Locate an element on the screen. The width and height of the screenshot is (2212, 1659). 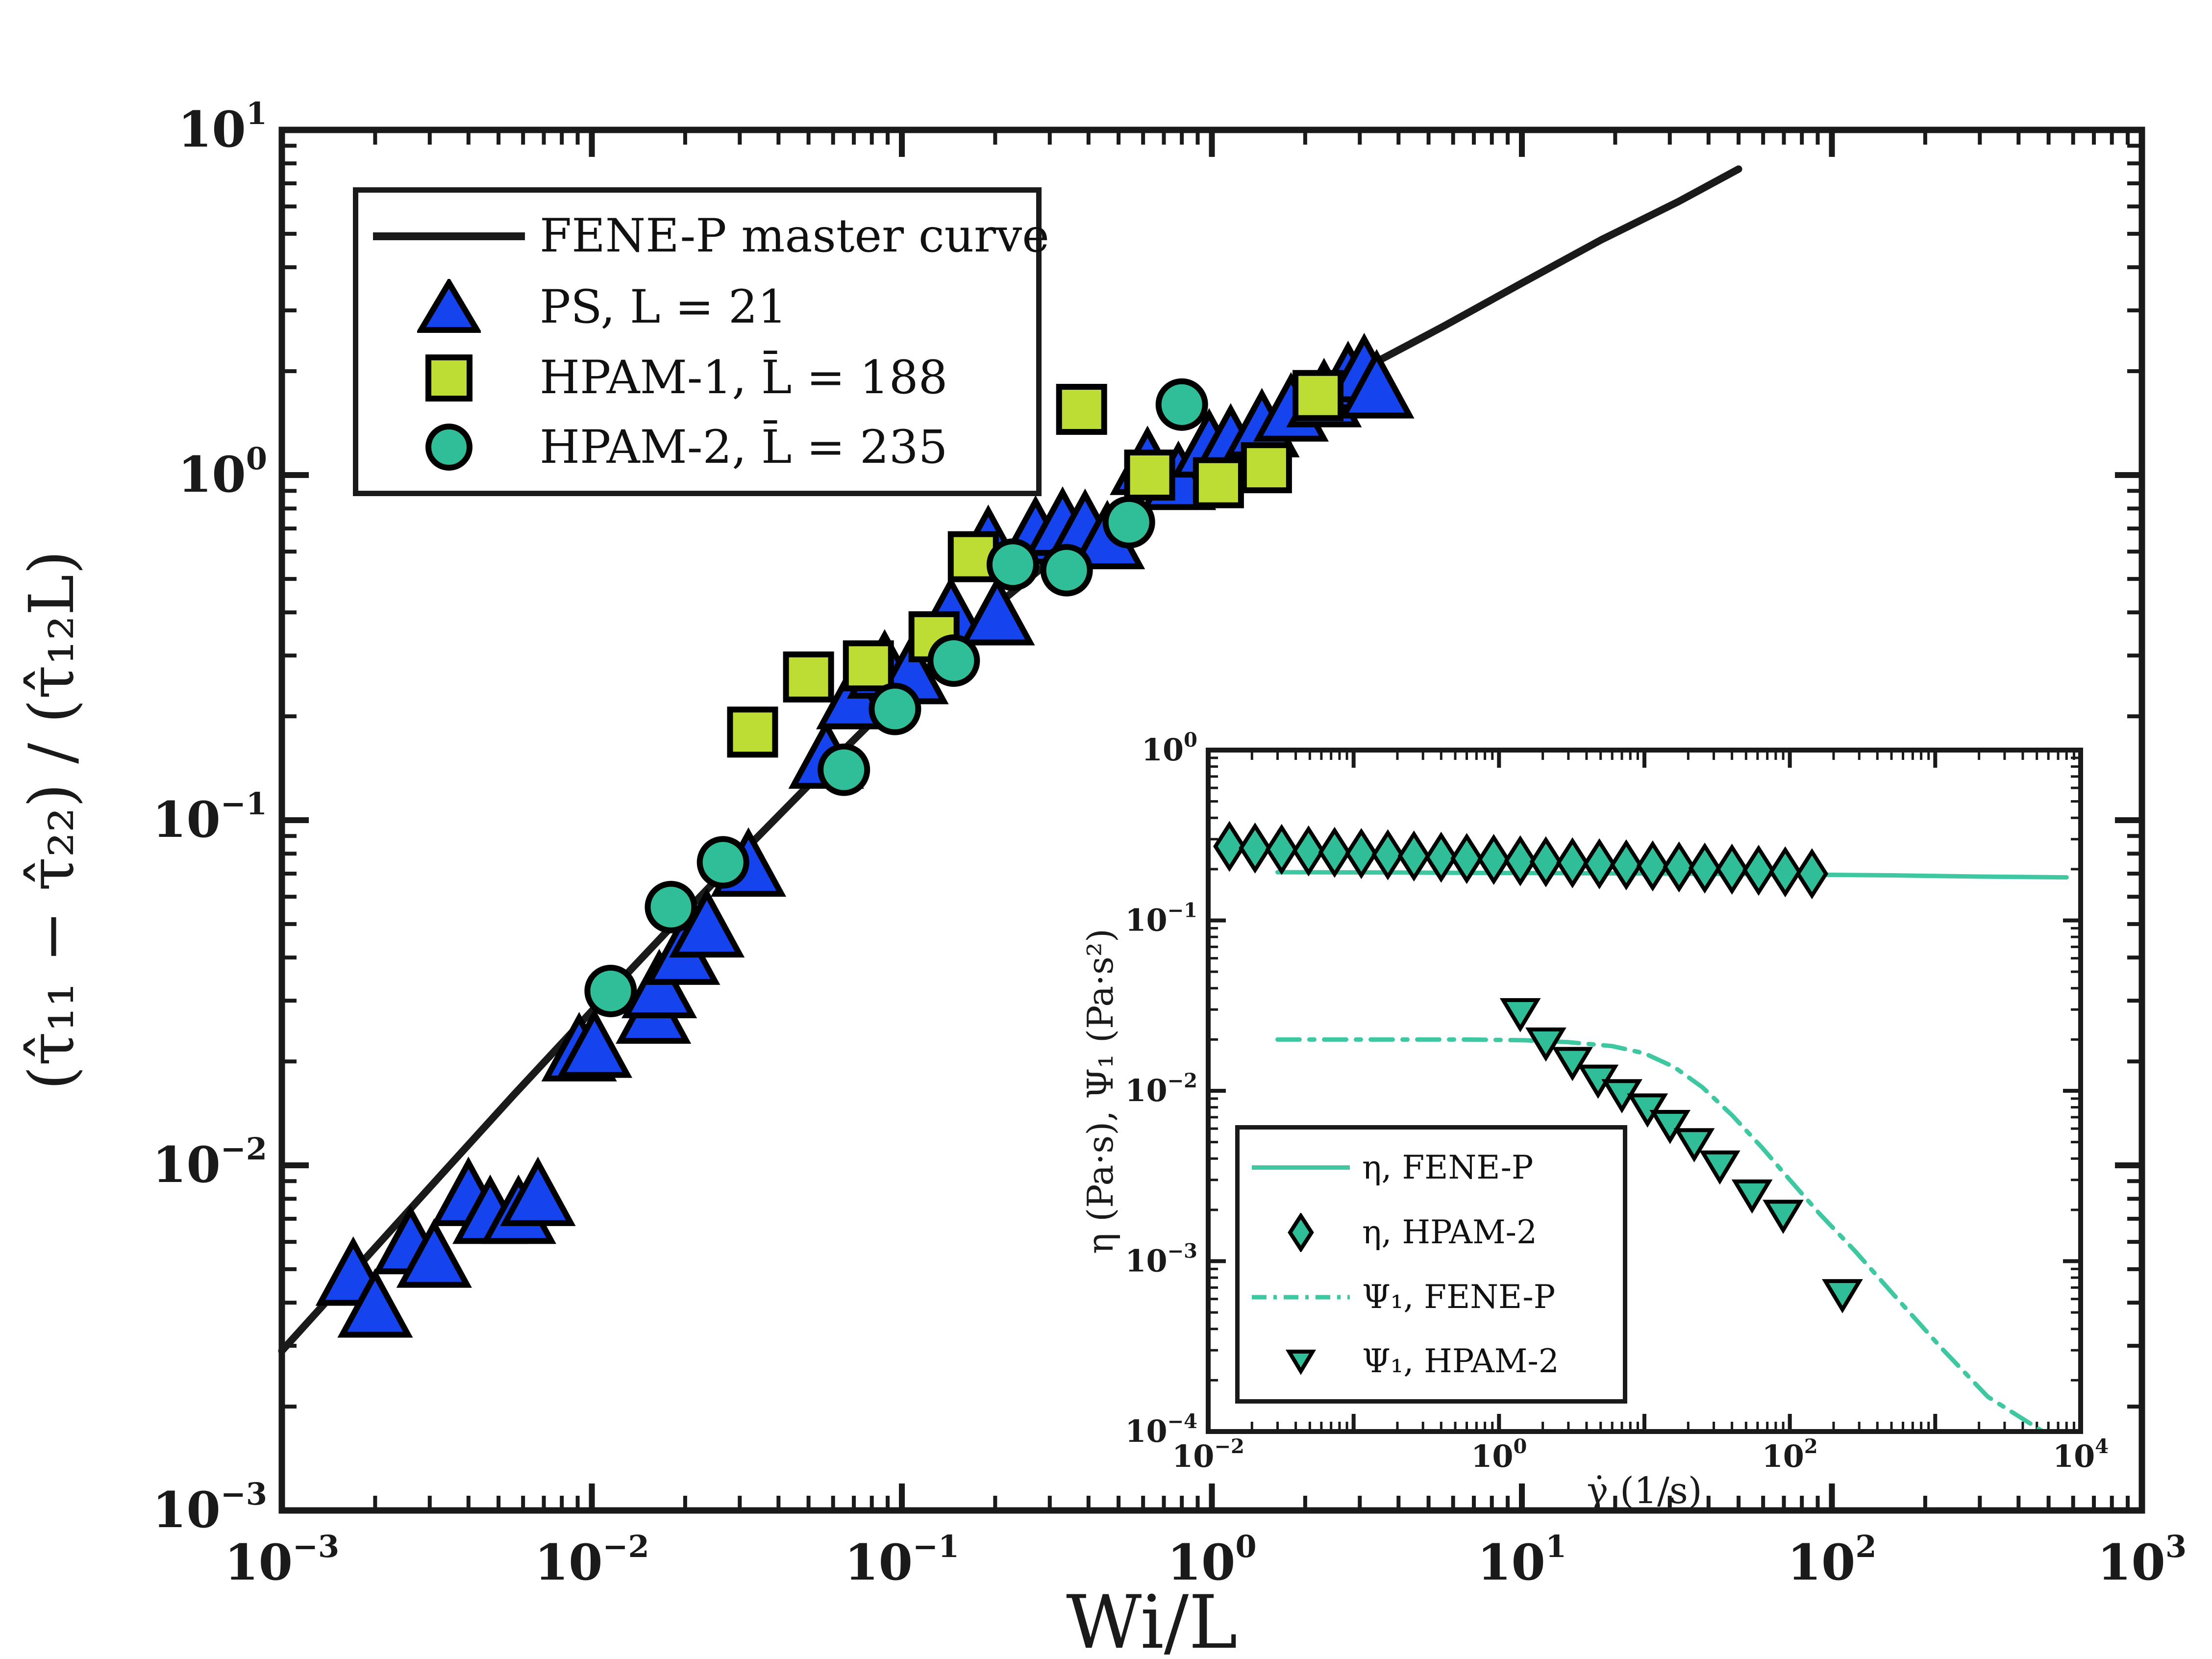
master-curve-line-icon is located at coordinates (449, 236).